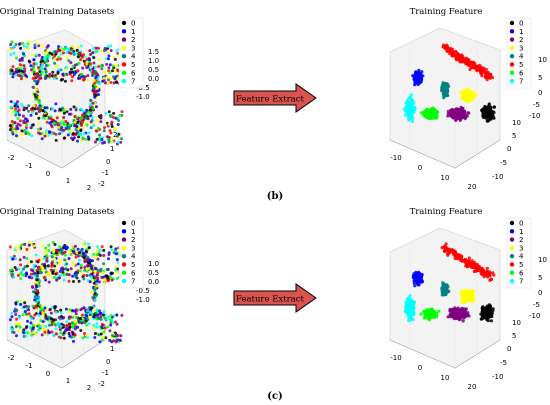  Describe the element at coordinates (153, 264) in the screenshot. I see `z-tick-label: 1.0` at that location.